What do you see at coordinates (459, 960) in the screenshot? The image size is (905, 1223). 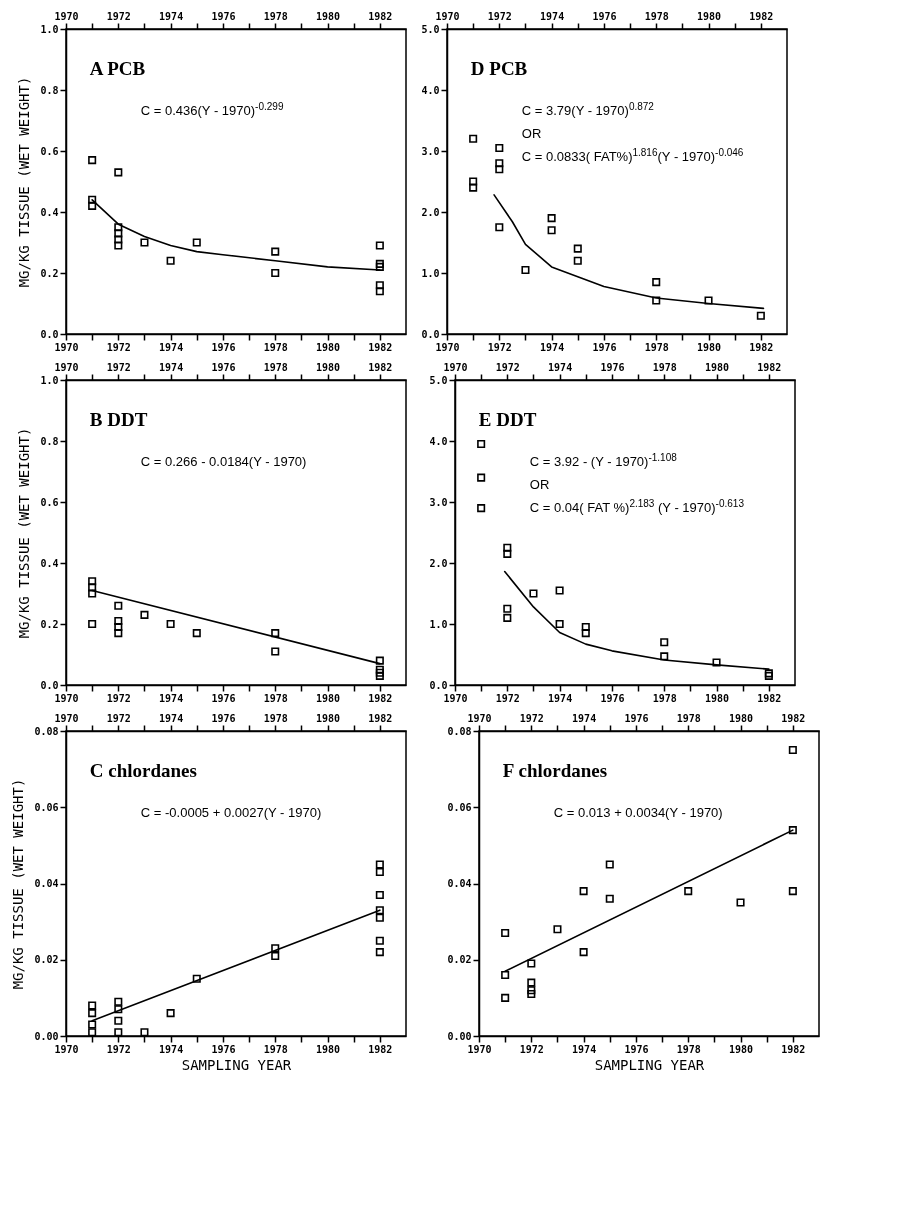 I see `y-tick-label: 0.02` at bounding box center [459, 960].